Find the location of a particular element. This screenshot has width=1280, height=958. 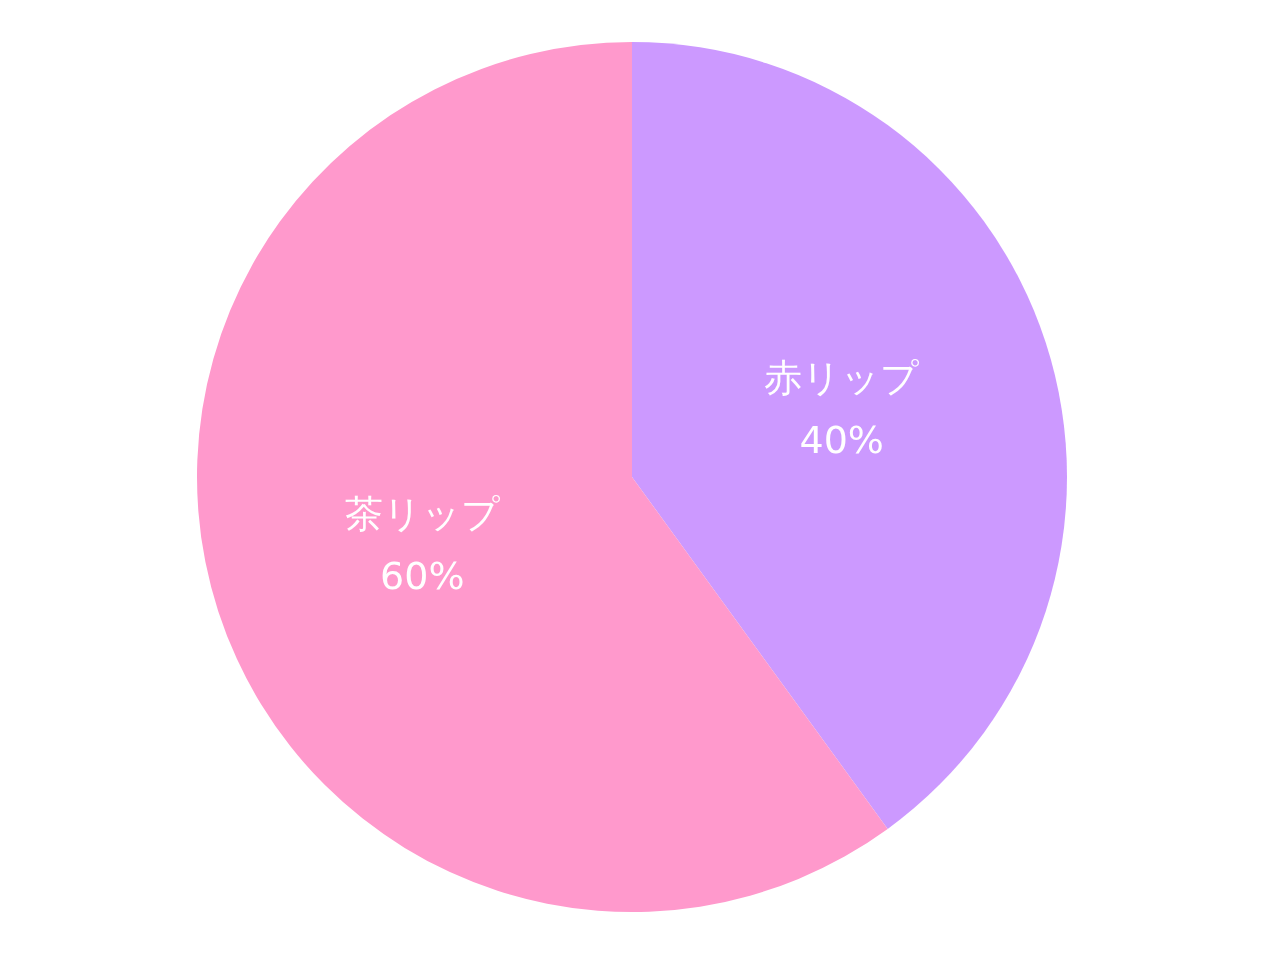

slice-label: 茶リップ is located at coordinates (422, 514).